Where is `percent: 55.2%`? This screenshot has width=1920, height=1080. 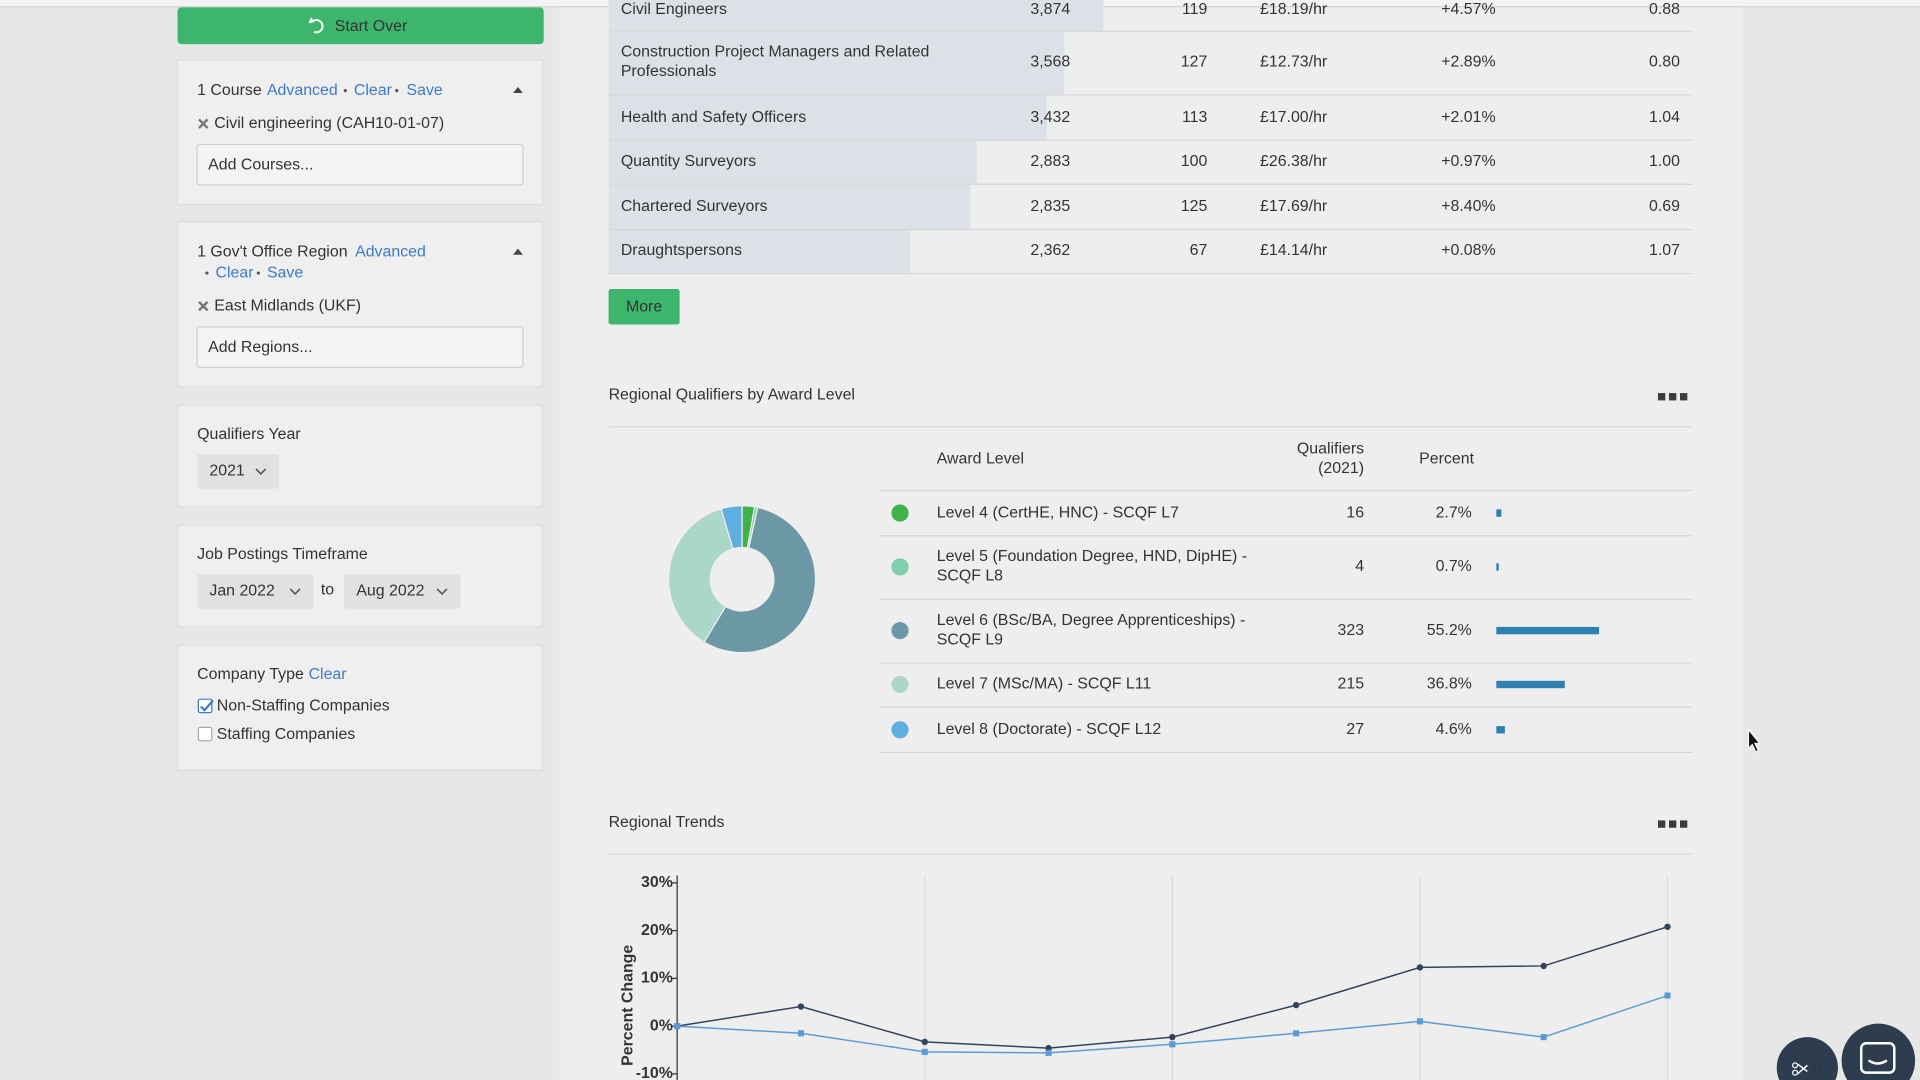 percent: 55.2% is located at coordinates (1449, 630).